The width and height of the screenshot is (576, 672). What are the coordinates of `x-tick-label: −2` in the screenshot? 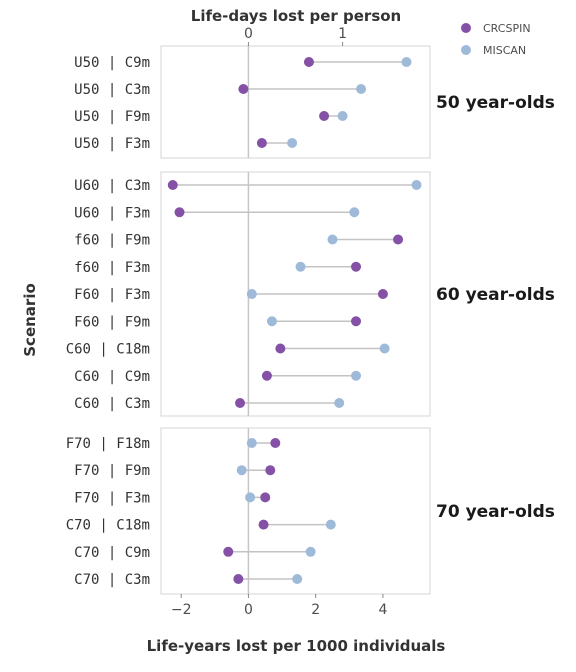 It's located at (181, 610).